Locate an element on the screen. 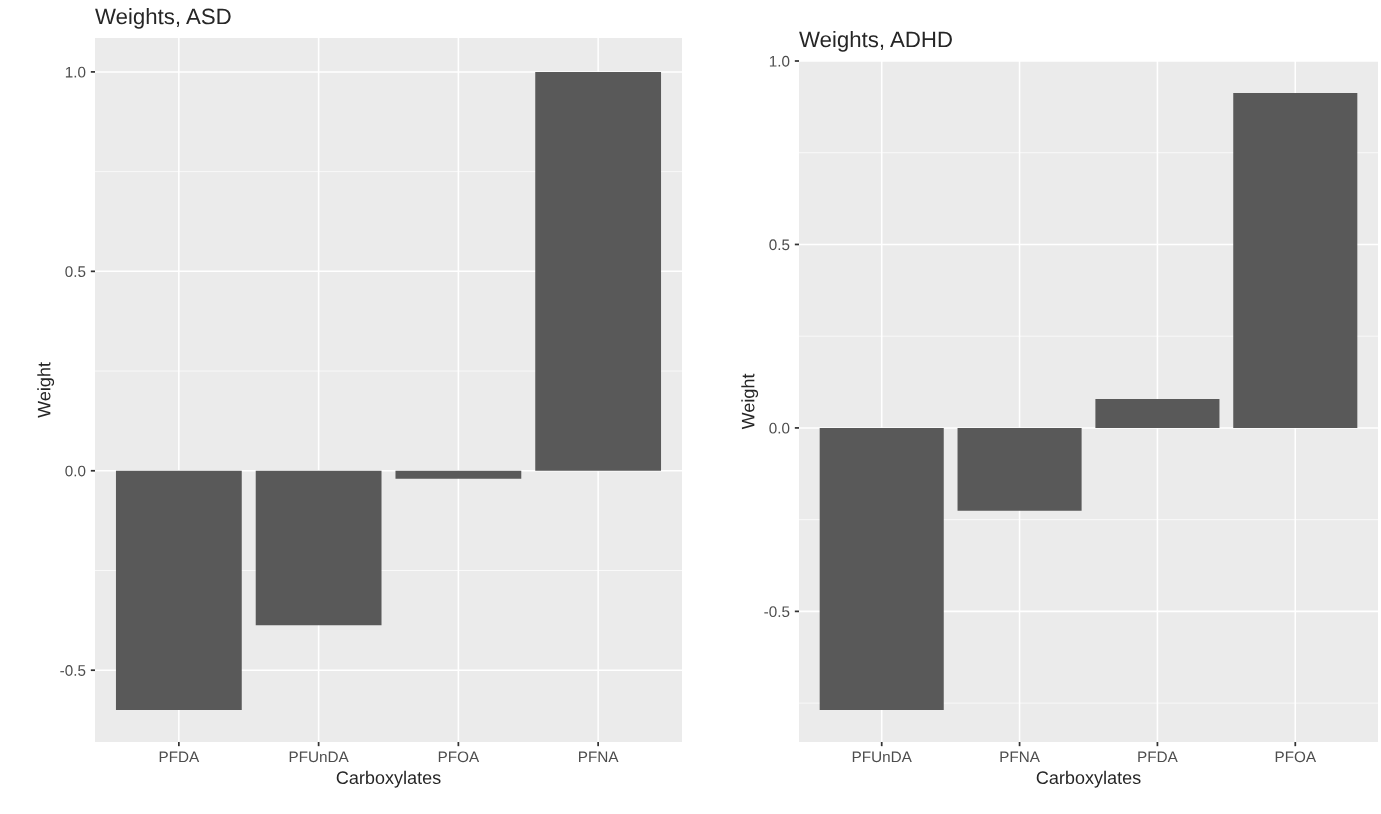  chart-title: Weights, ADHD is located at coordinates (875, 41).